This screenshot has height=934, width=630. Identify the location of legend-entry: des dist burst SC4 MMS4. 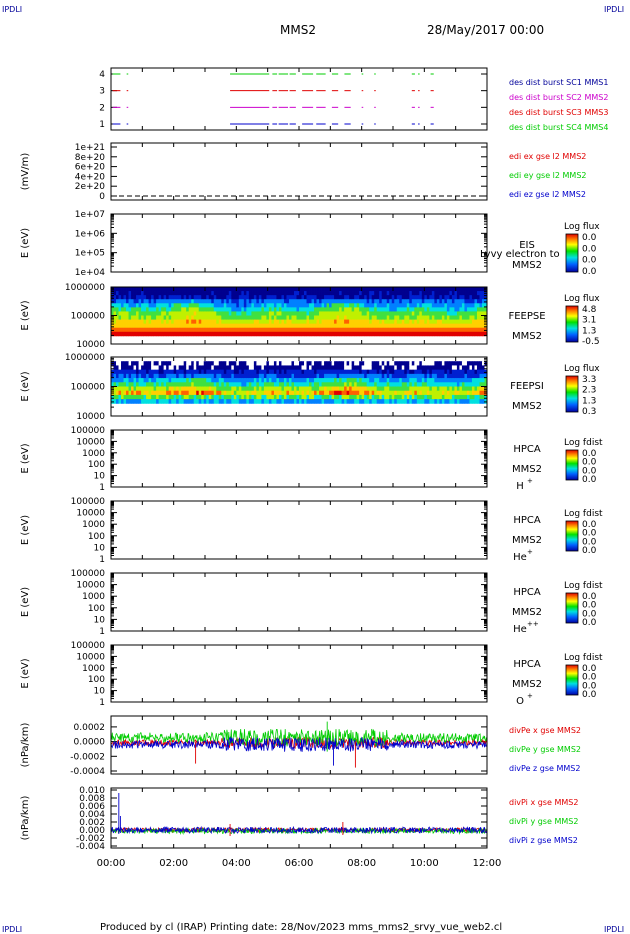
(558, 127).